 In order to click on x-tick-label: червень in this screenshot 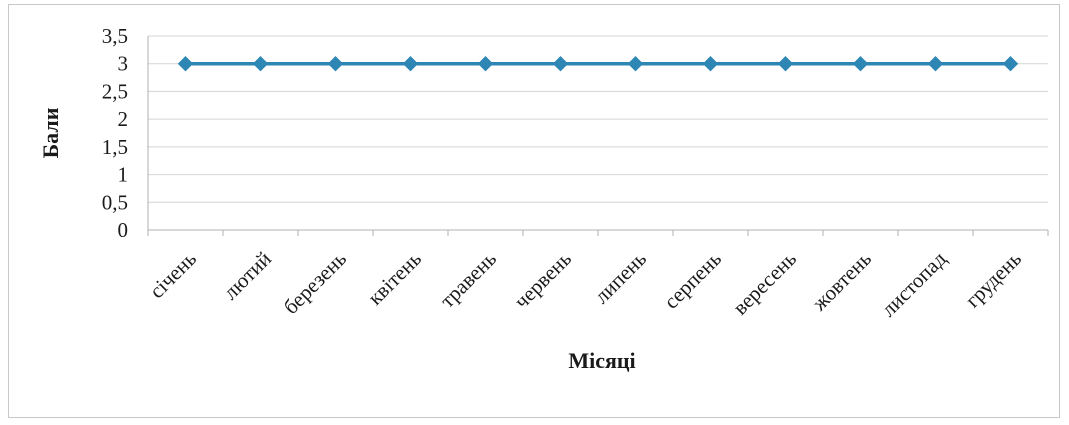, I will do `click(542, 280)`.